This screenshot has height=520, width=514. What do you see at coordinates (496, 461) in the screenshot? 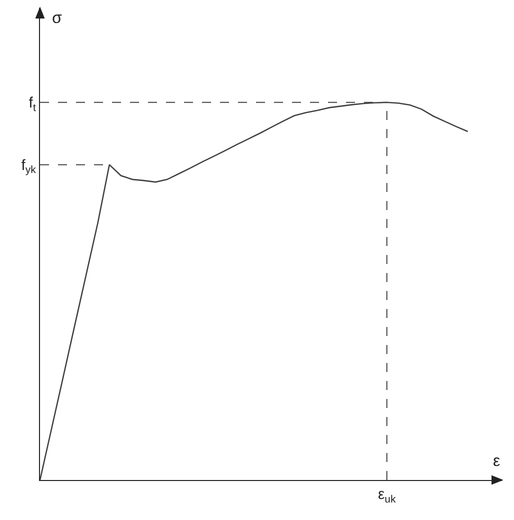
I see `x-axis-title: ε` at bounding box center [496, 461].